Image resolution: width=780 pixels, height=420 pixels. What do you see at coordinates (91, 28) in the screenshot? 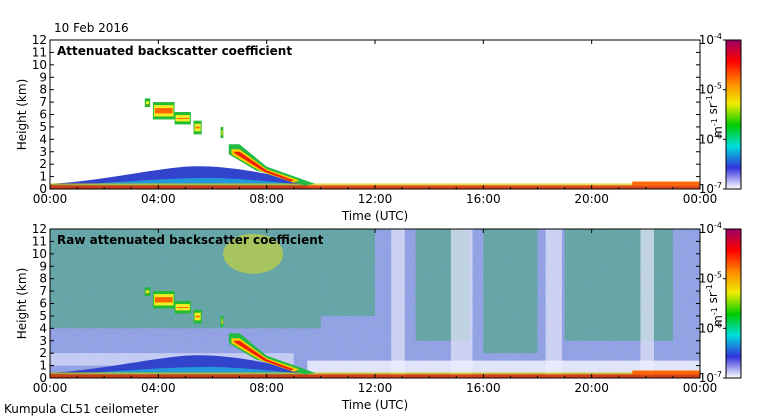
I see `date-label: 10 Feb 2016` at bounding box center [91, 28].